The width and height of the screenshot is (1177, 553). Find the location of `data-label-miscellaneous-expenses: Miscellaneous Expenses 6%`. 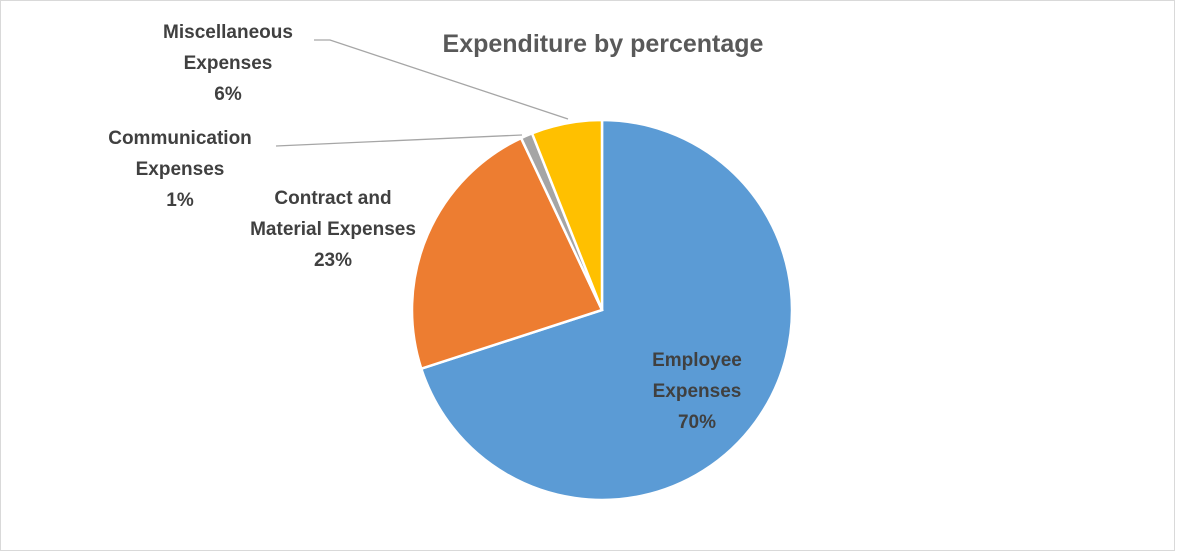

data-label-miscellaneous-expenses: Miscellaneous Expenses 6% is located at coordinates (228, 63).